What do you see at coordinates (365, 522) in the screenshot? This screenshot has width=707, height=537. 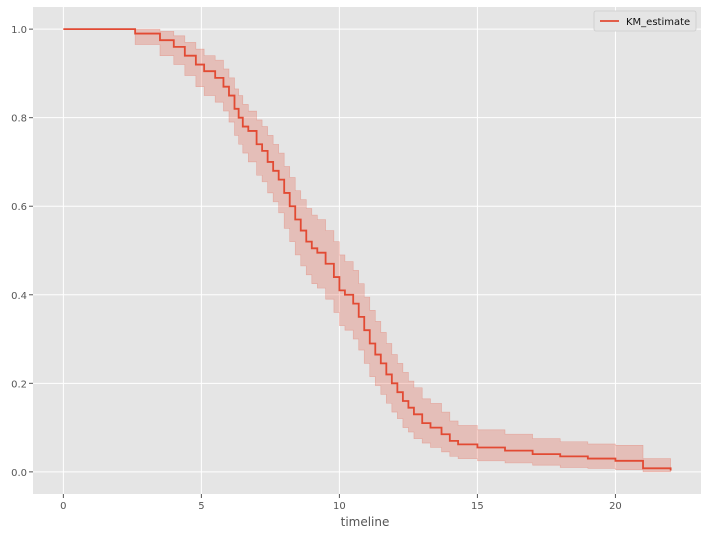 I see `x-axis-label: timeline` at bounding box center [365, 522].